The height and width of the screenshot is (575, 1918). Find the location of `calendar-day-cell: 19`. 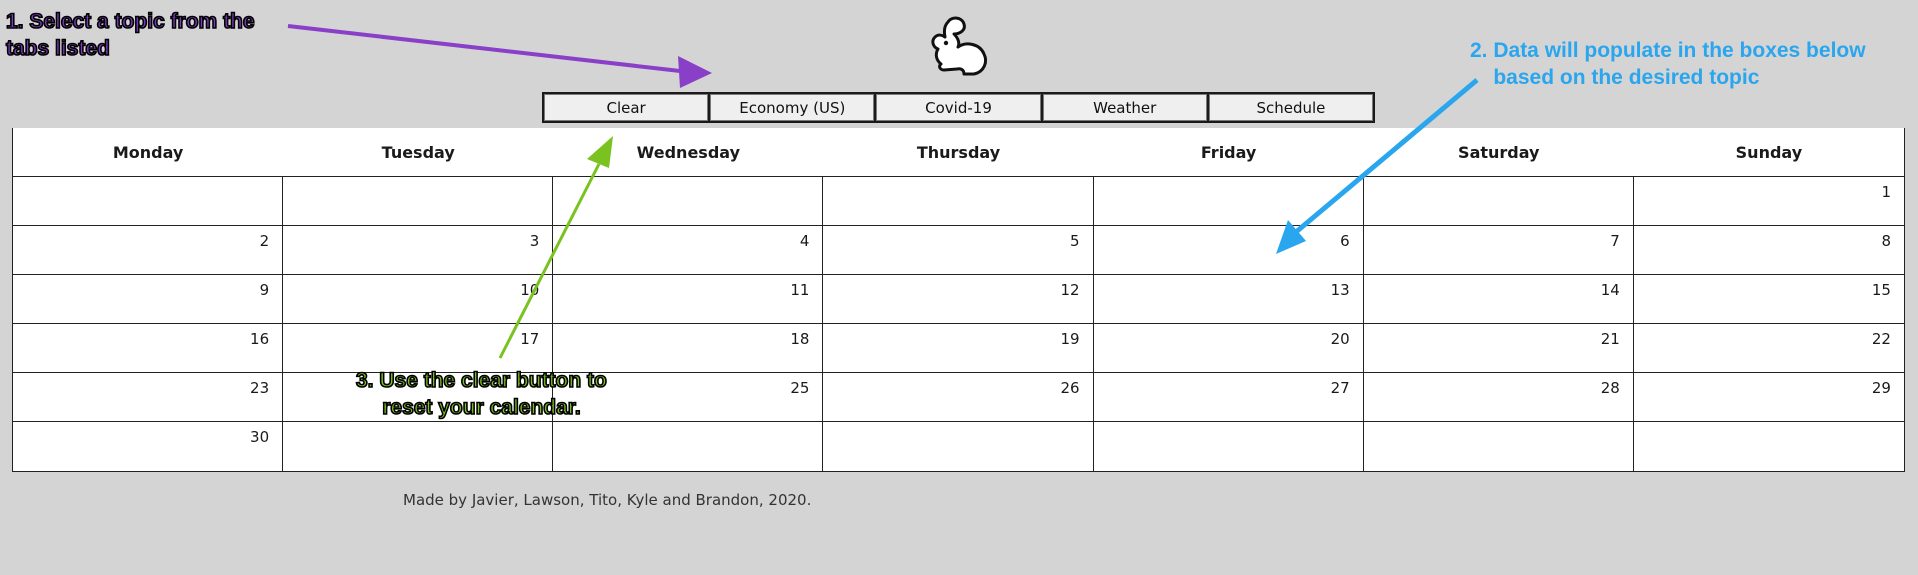

calendar-day-cell: 19 is located at coordinates (958, 348).